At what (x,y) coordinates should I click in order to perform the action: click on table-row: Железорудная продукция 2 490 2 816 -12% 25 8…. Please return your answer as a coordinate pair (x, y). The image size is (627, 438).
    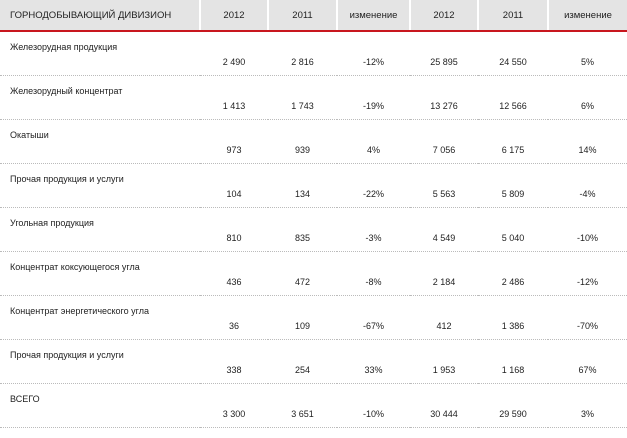
    Looking at the image, I should click on (313, 53).